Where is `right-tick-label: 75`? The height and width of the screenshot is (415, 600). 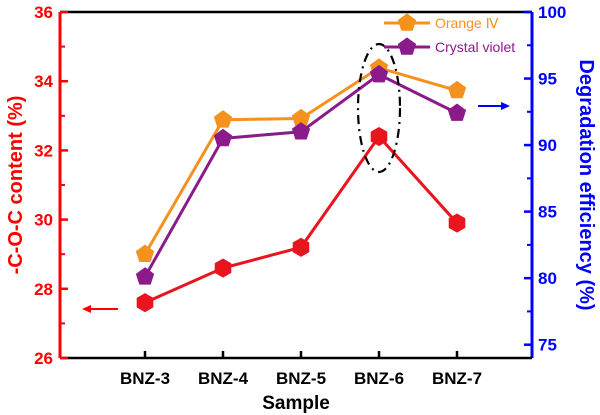
right-tick-label: 75 is located at coordinates (547, 345).